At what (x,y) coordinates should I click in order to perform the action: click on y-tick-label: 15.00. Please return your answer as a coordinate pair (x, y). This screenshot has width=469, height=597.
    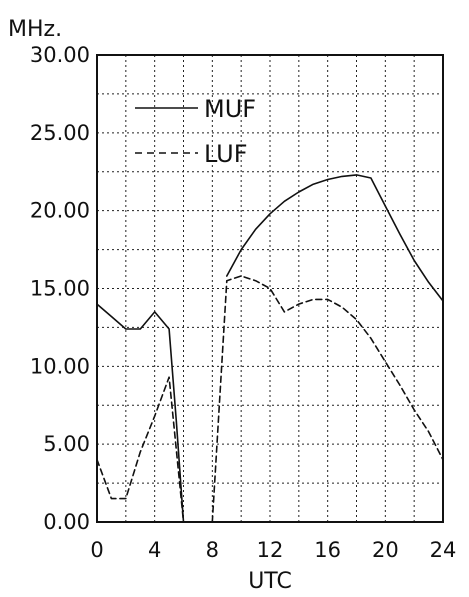
    Looking at the image, I should click on (60, 289).